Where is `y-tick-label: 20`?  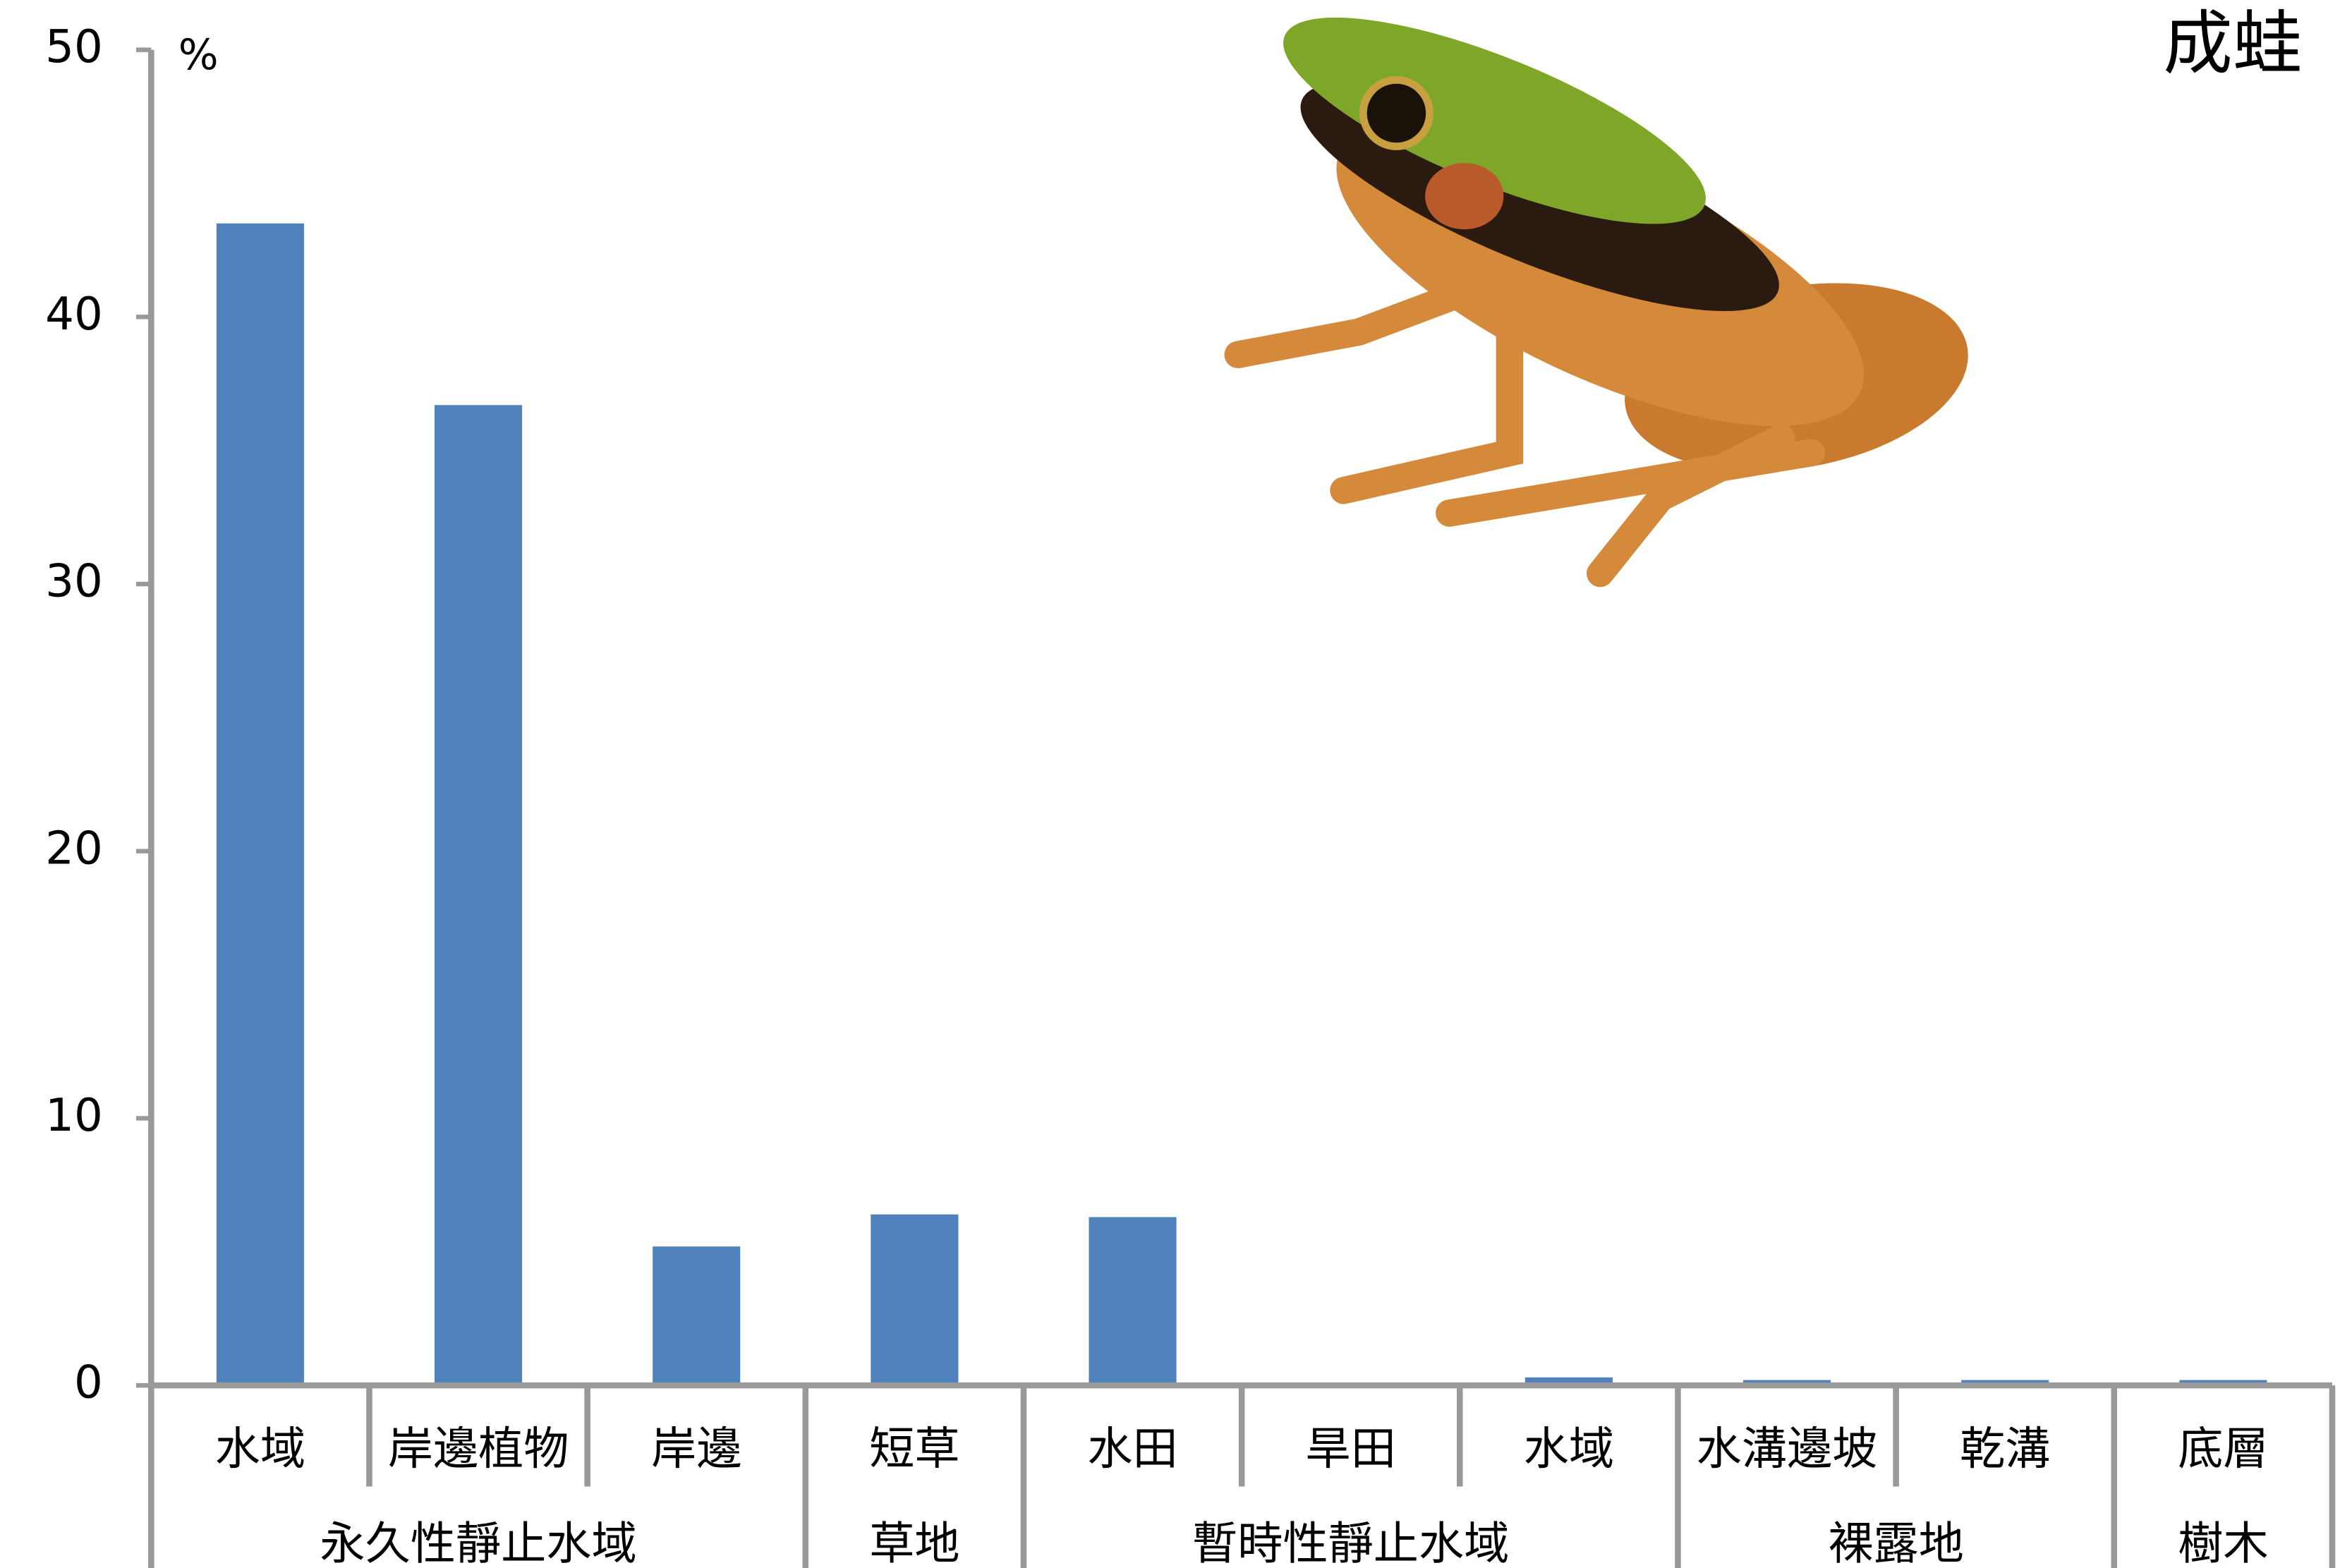 y-tick-label: 20 is located at coordinates (74, 848).